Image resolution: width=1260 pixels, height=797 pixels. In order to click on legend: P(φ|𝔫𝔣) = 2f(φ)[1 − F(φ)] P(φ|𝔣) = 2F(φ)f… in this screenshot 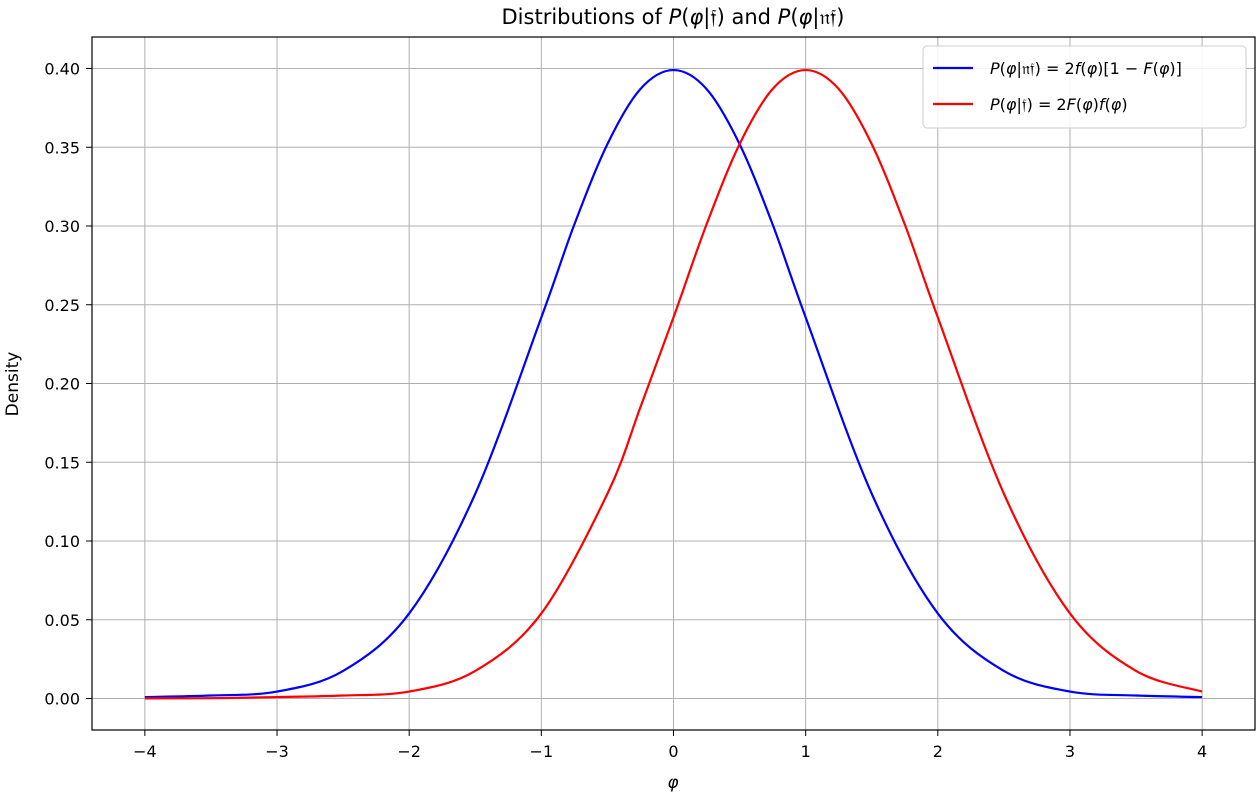, I will do `click(1084, 87)`.